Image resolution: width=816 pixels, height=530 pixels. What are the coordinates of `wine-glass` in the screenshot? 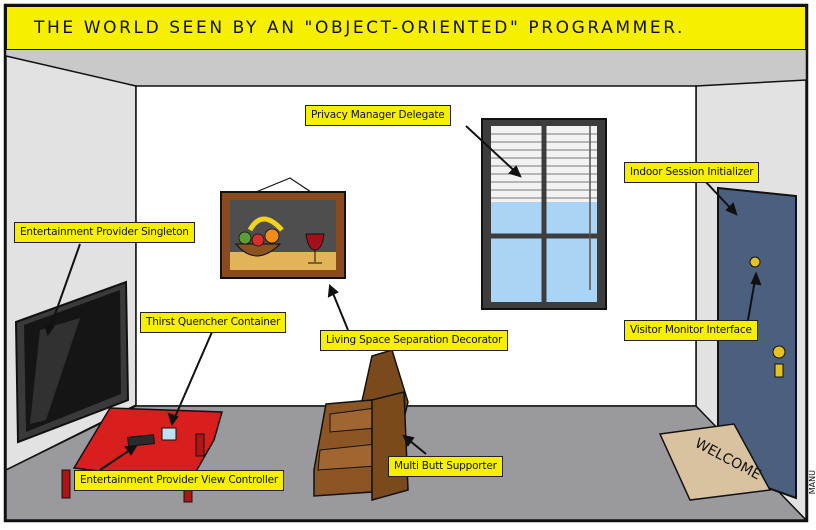 It's located at (315, 242).